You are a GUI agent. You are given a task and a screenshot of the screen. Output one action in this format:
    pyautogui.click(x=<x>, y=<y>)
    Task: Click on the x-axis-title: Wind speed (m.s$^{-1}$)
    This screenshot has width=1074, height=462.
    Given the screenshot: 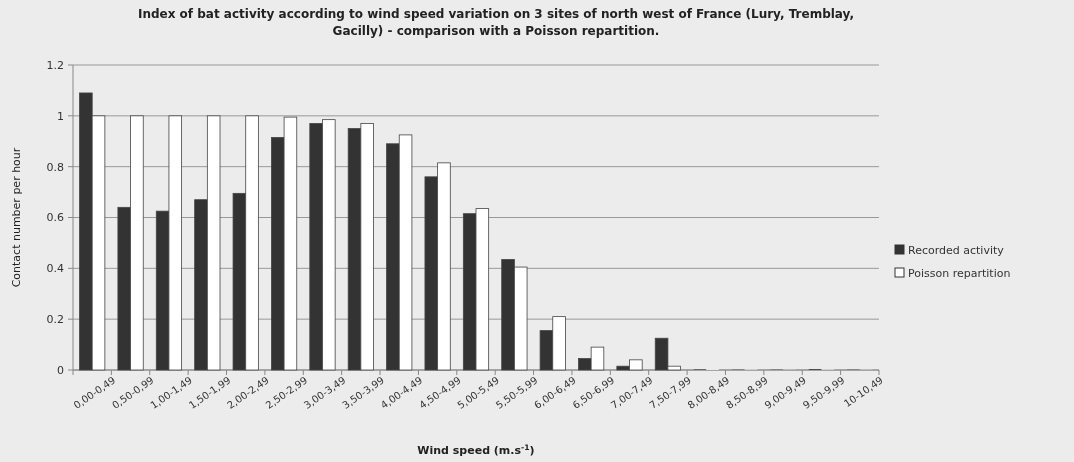 What is the action you would take?
    pyautogui.click(x=476, y=449)
    